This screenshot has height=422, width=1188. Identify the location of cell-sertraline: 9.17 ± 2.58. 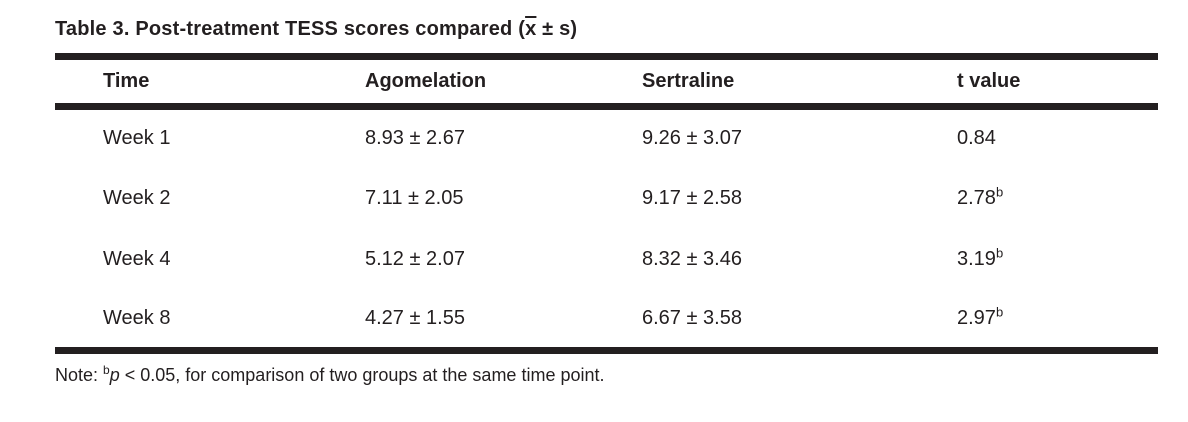
(692, 197).